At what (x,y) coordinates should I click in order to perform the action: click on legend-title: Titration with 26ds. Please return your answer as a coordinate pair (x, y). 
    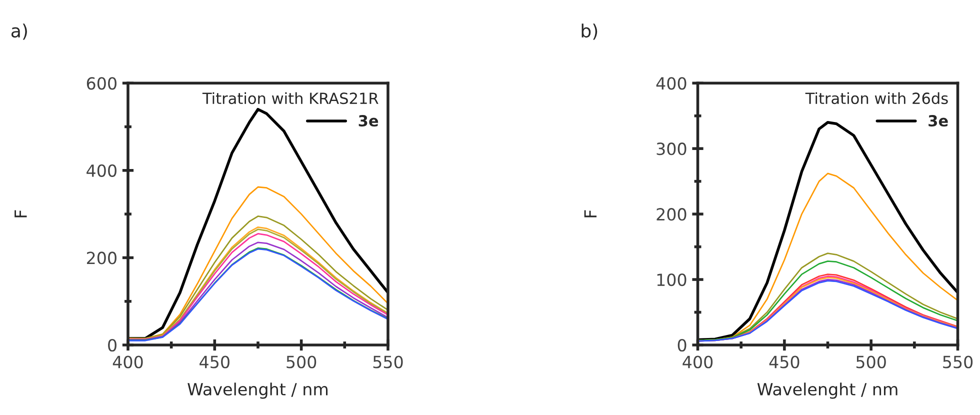
    Looking at the image, I should click on (876, 98).